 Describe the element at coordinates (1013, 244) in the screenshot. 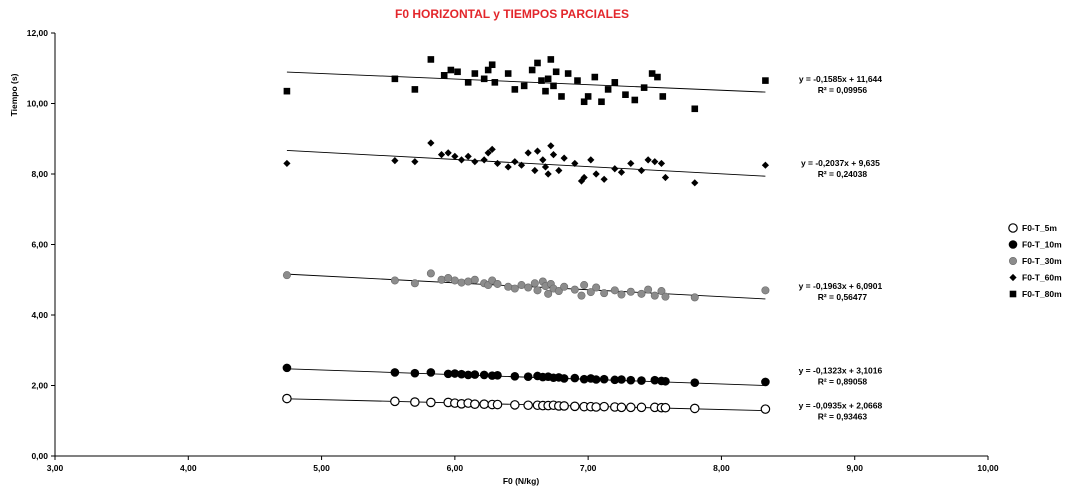

I see `legend-marker-F0-T_10m` at that location.